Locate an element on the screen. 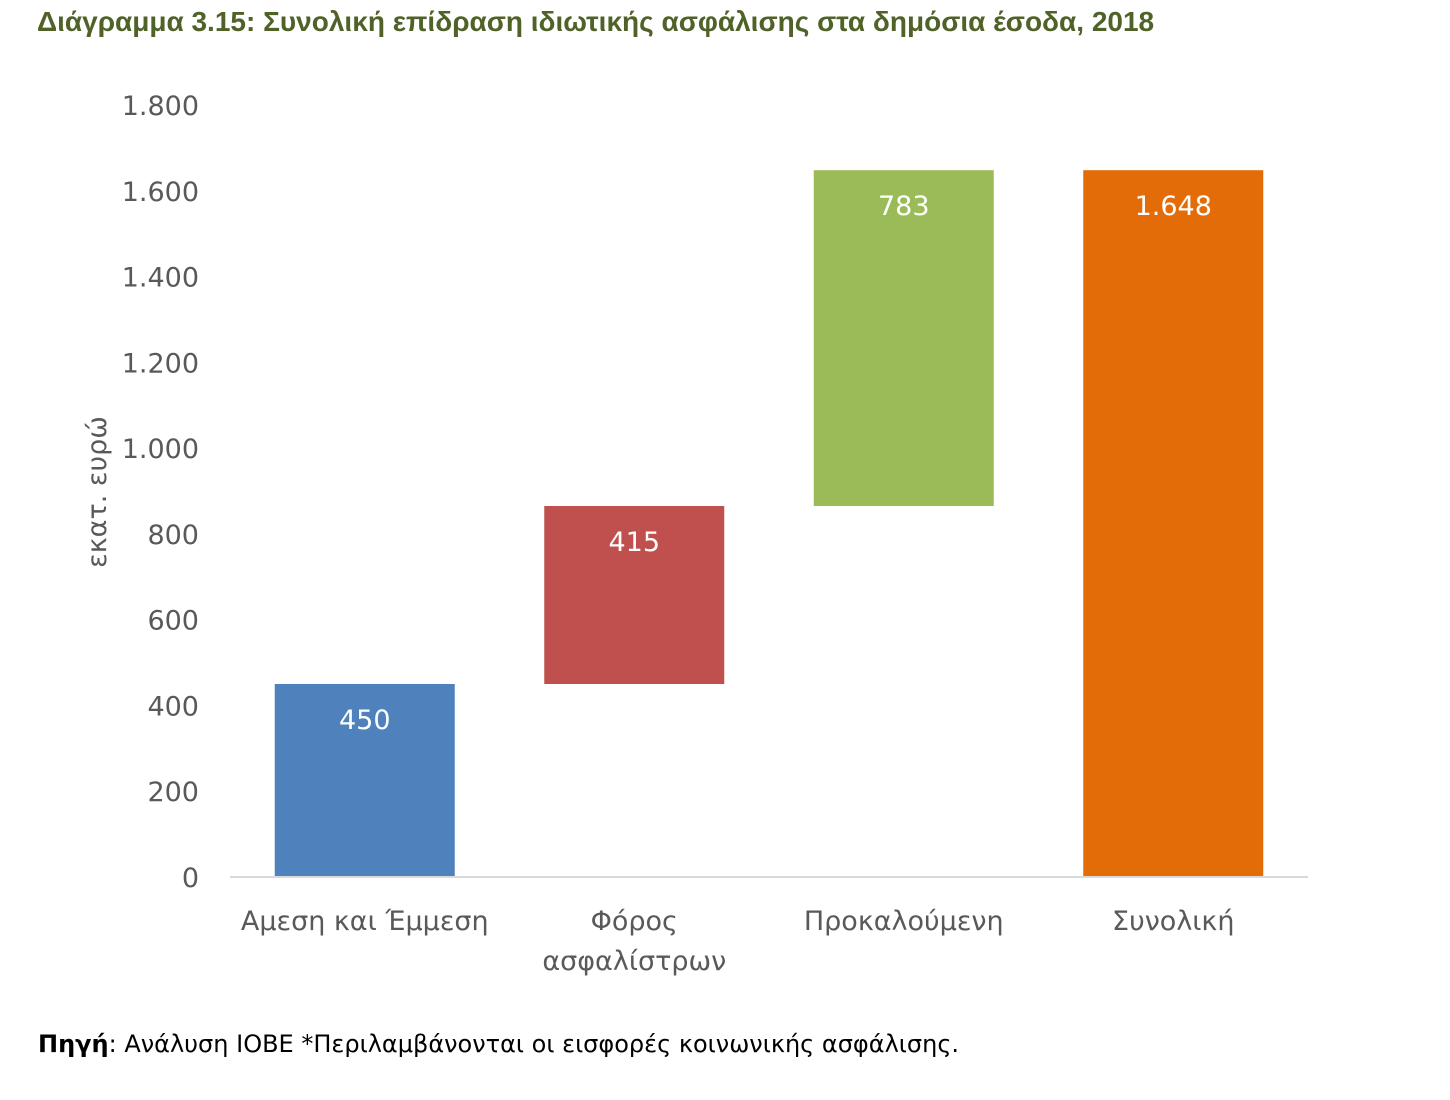 The image size is (1450, 1100). y-tick-label: 200 is located at coordinates (173, 792).